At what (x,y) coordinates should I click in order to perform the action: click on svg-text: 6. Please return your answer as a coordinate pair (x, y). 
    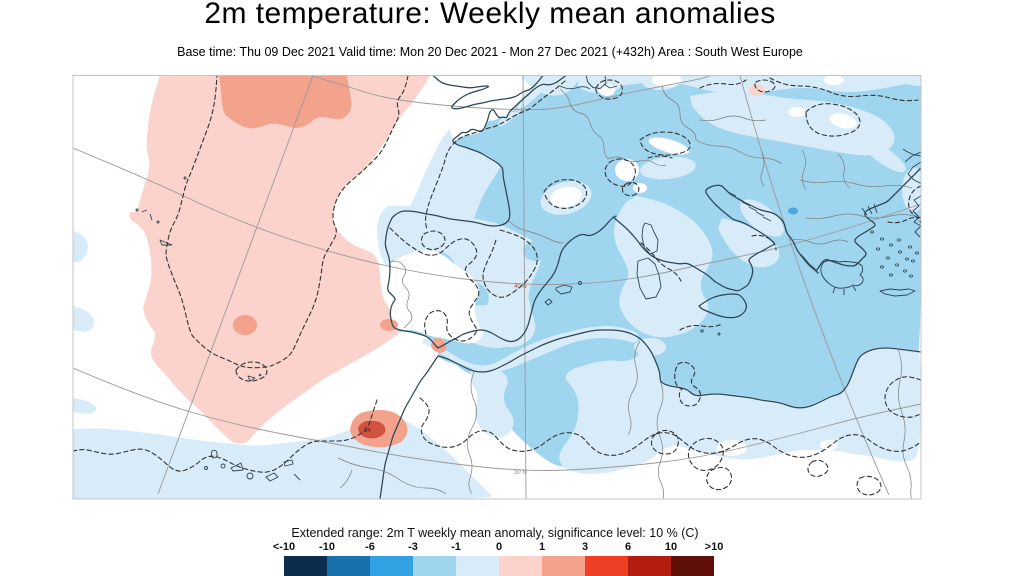
    Looking at the image, I should click on (628, 547).